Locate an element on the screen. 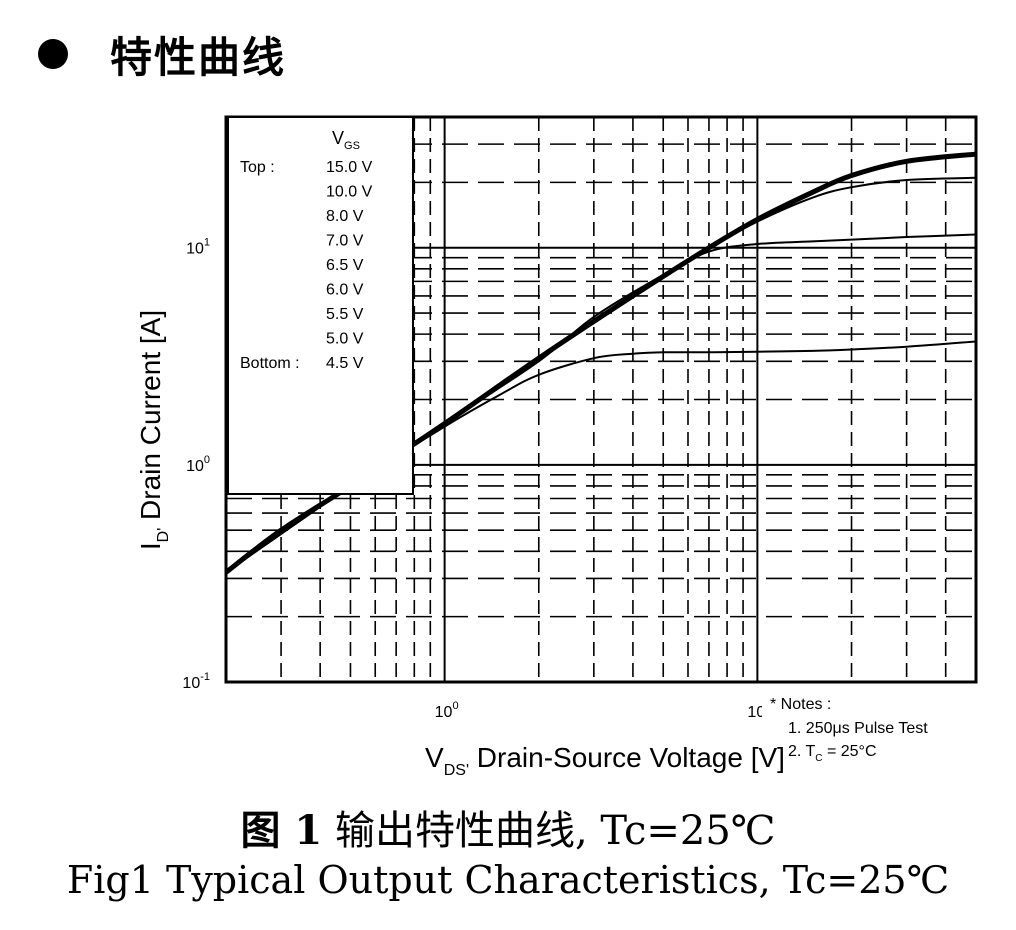 Image resolution: width=1016 pixels, height=930 pixels. note-1: 1. 250μs Pulse Test is located at coordinates (858, 728).